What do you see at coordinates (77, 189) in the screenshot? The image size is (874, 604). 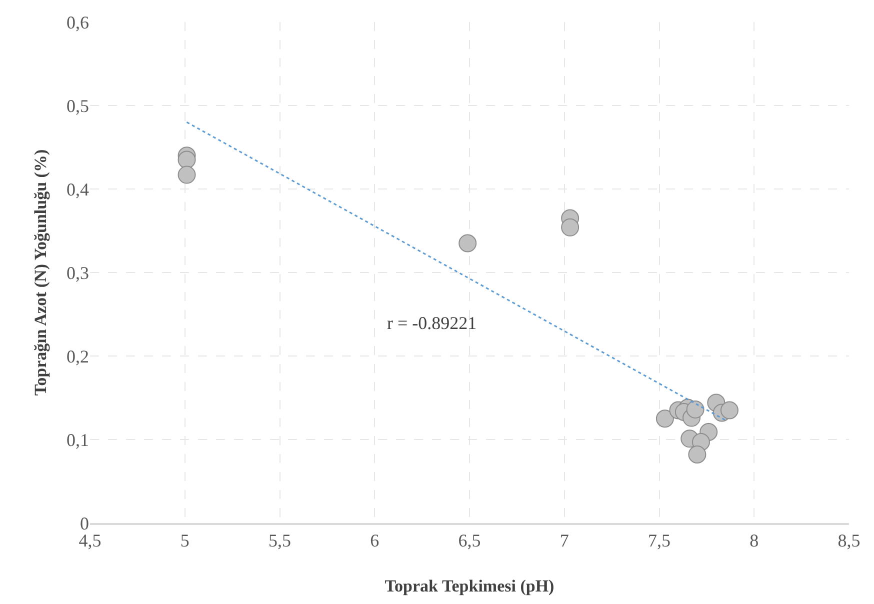 I see `y-tick-label: 0,4` at bounding box center [77, 189].